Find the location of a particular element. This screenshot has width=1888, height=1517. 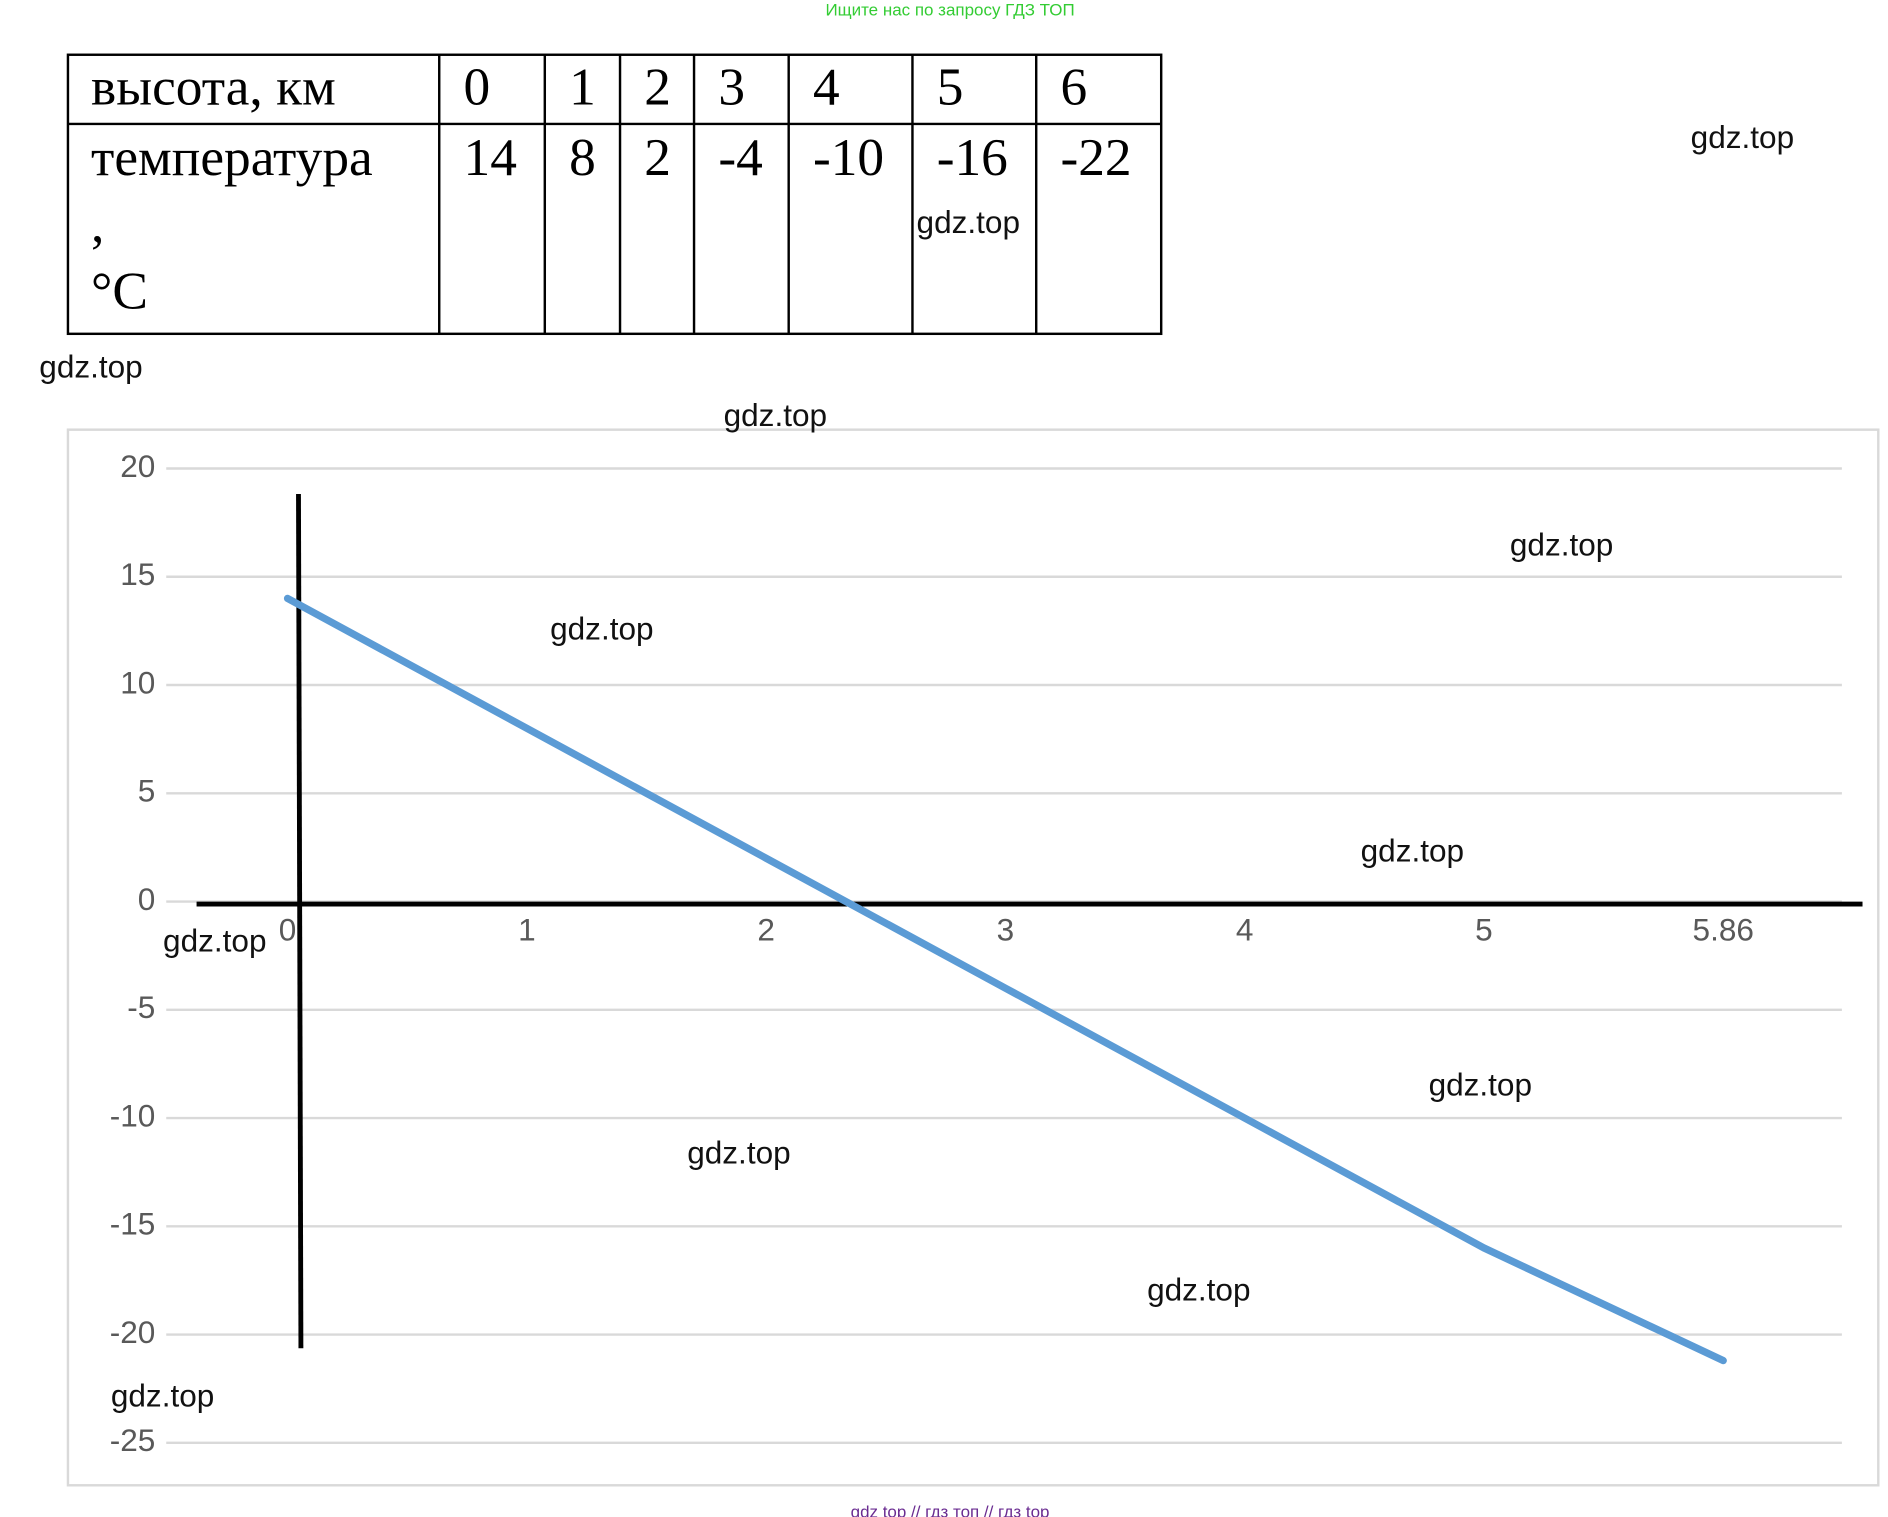

y-tick-label: 5 is located at coordinates (147, 791).